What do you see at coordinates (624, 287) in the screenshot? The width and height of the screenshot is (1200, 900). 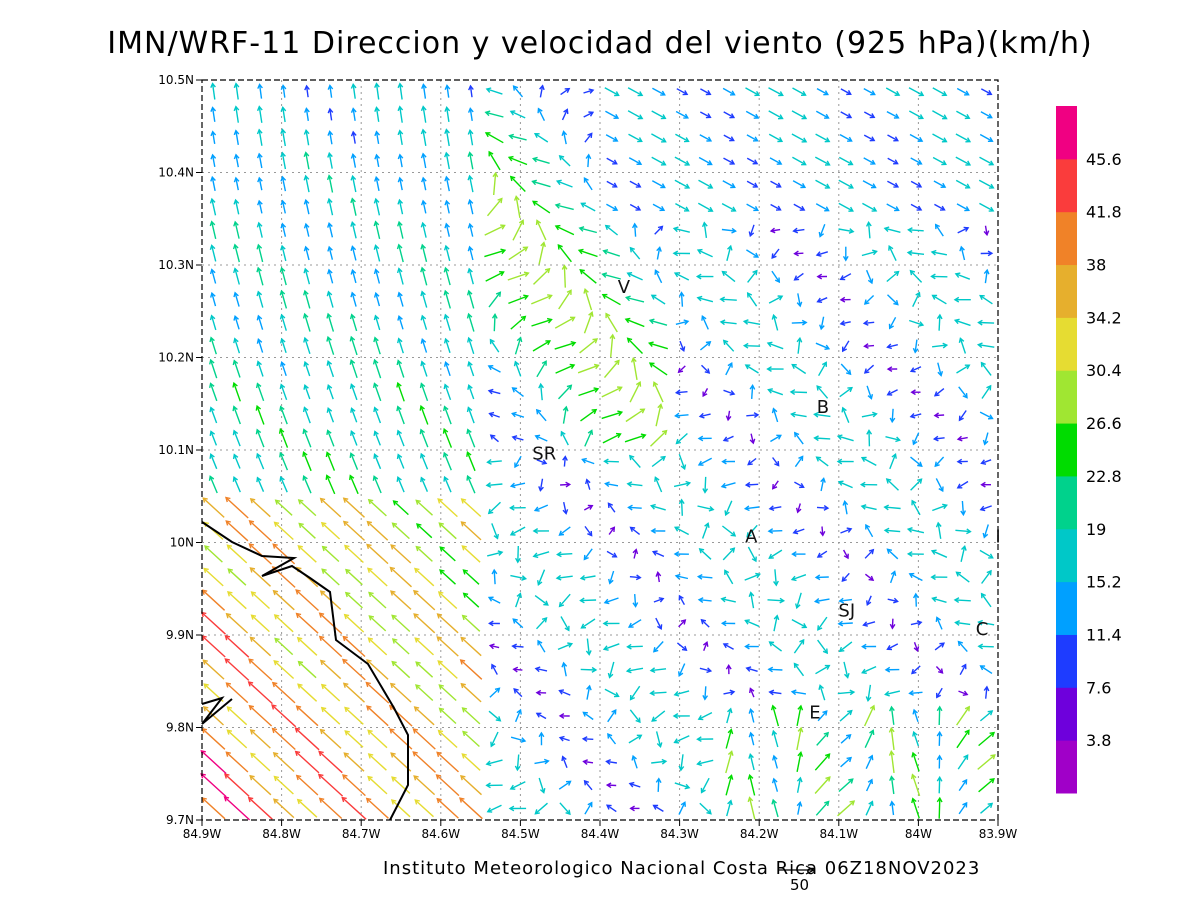 I see `location-label-v: V` at bounding box center [624, 287].